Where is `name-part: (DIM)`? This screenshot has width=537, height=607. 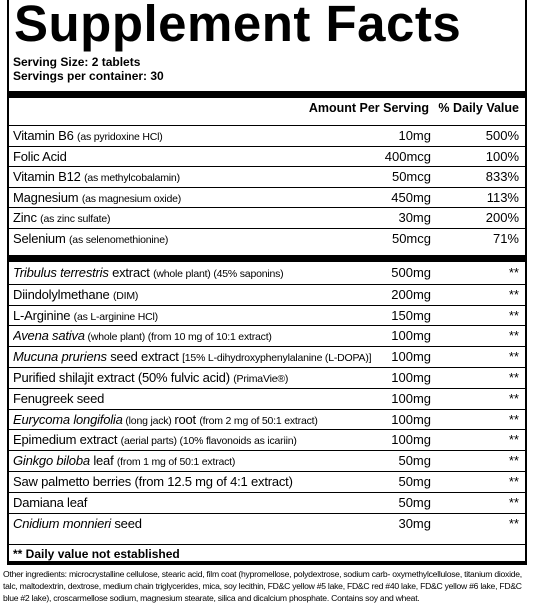 name-part: (DIM) is located at coordinates (125, 295).